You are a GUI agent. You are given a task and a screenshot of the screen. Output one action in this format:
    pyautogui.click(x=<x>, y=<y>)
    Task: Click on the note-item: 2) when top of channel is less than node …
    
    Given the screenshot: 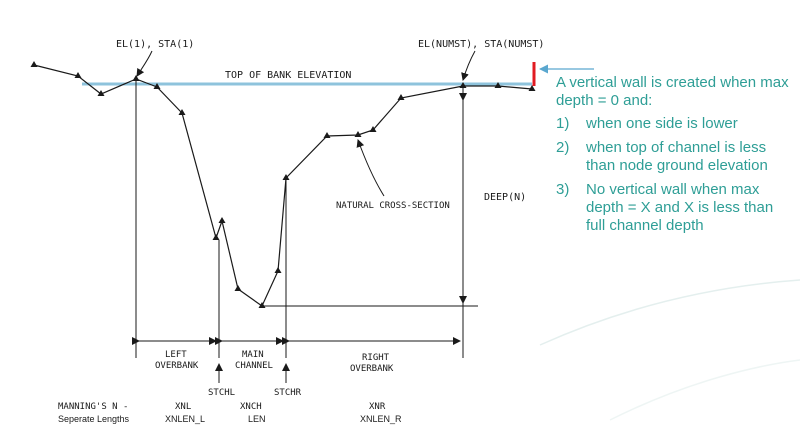 What is the action you would take?
    pyautogui.click(x=676, y=157)
    